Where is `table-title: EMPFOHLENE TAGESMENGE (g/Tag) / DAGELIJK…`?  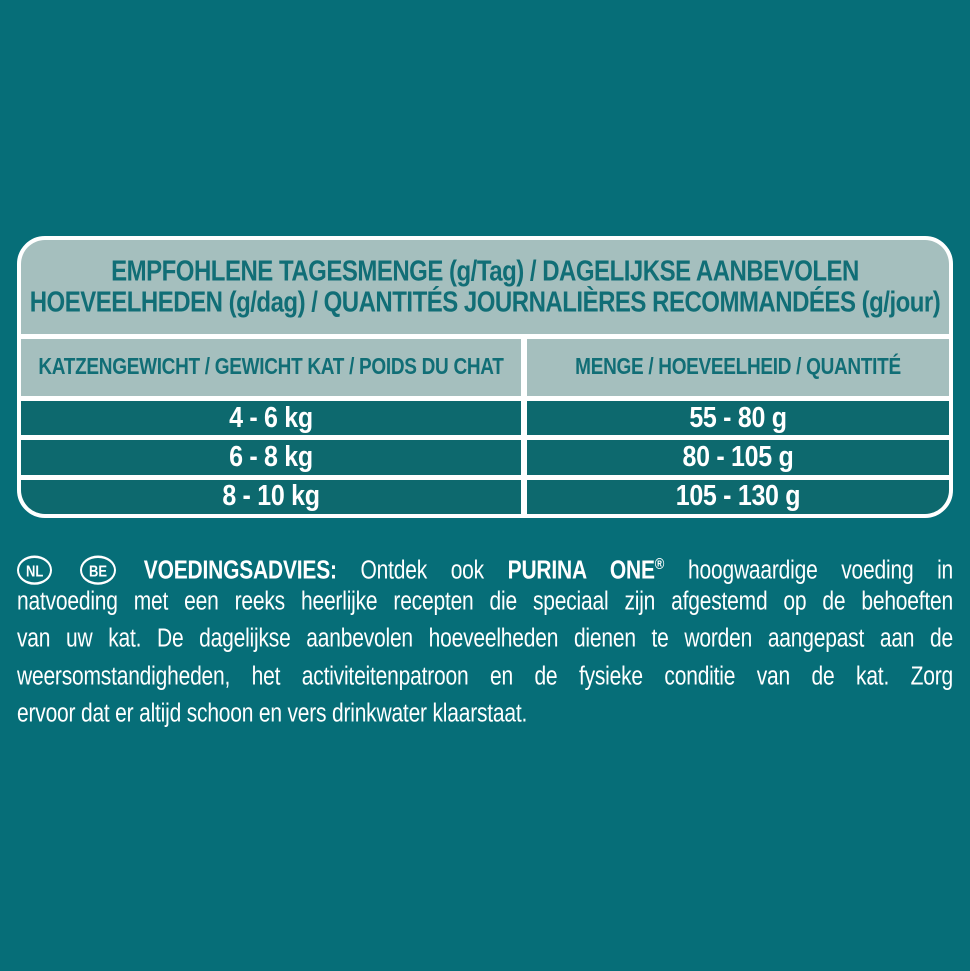
table-title: EMPFOHLENE TAGESMENGE (g/Tag) / DAGELIJK… is located at coordinates (485, 287).